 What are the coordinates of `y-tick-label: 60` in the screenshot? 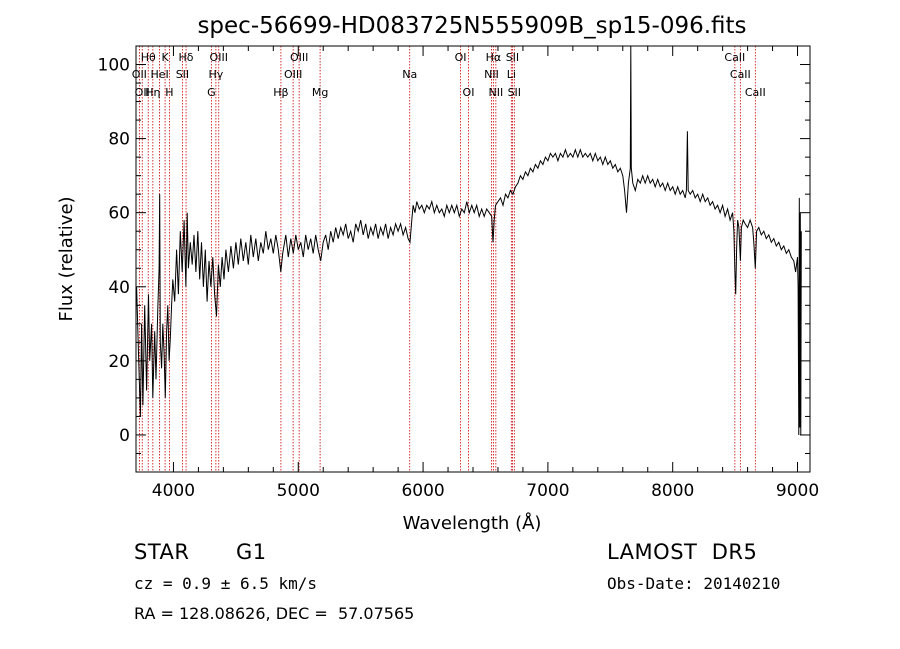 It's located at (119, 214).